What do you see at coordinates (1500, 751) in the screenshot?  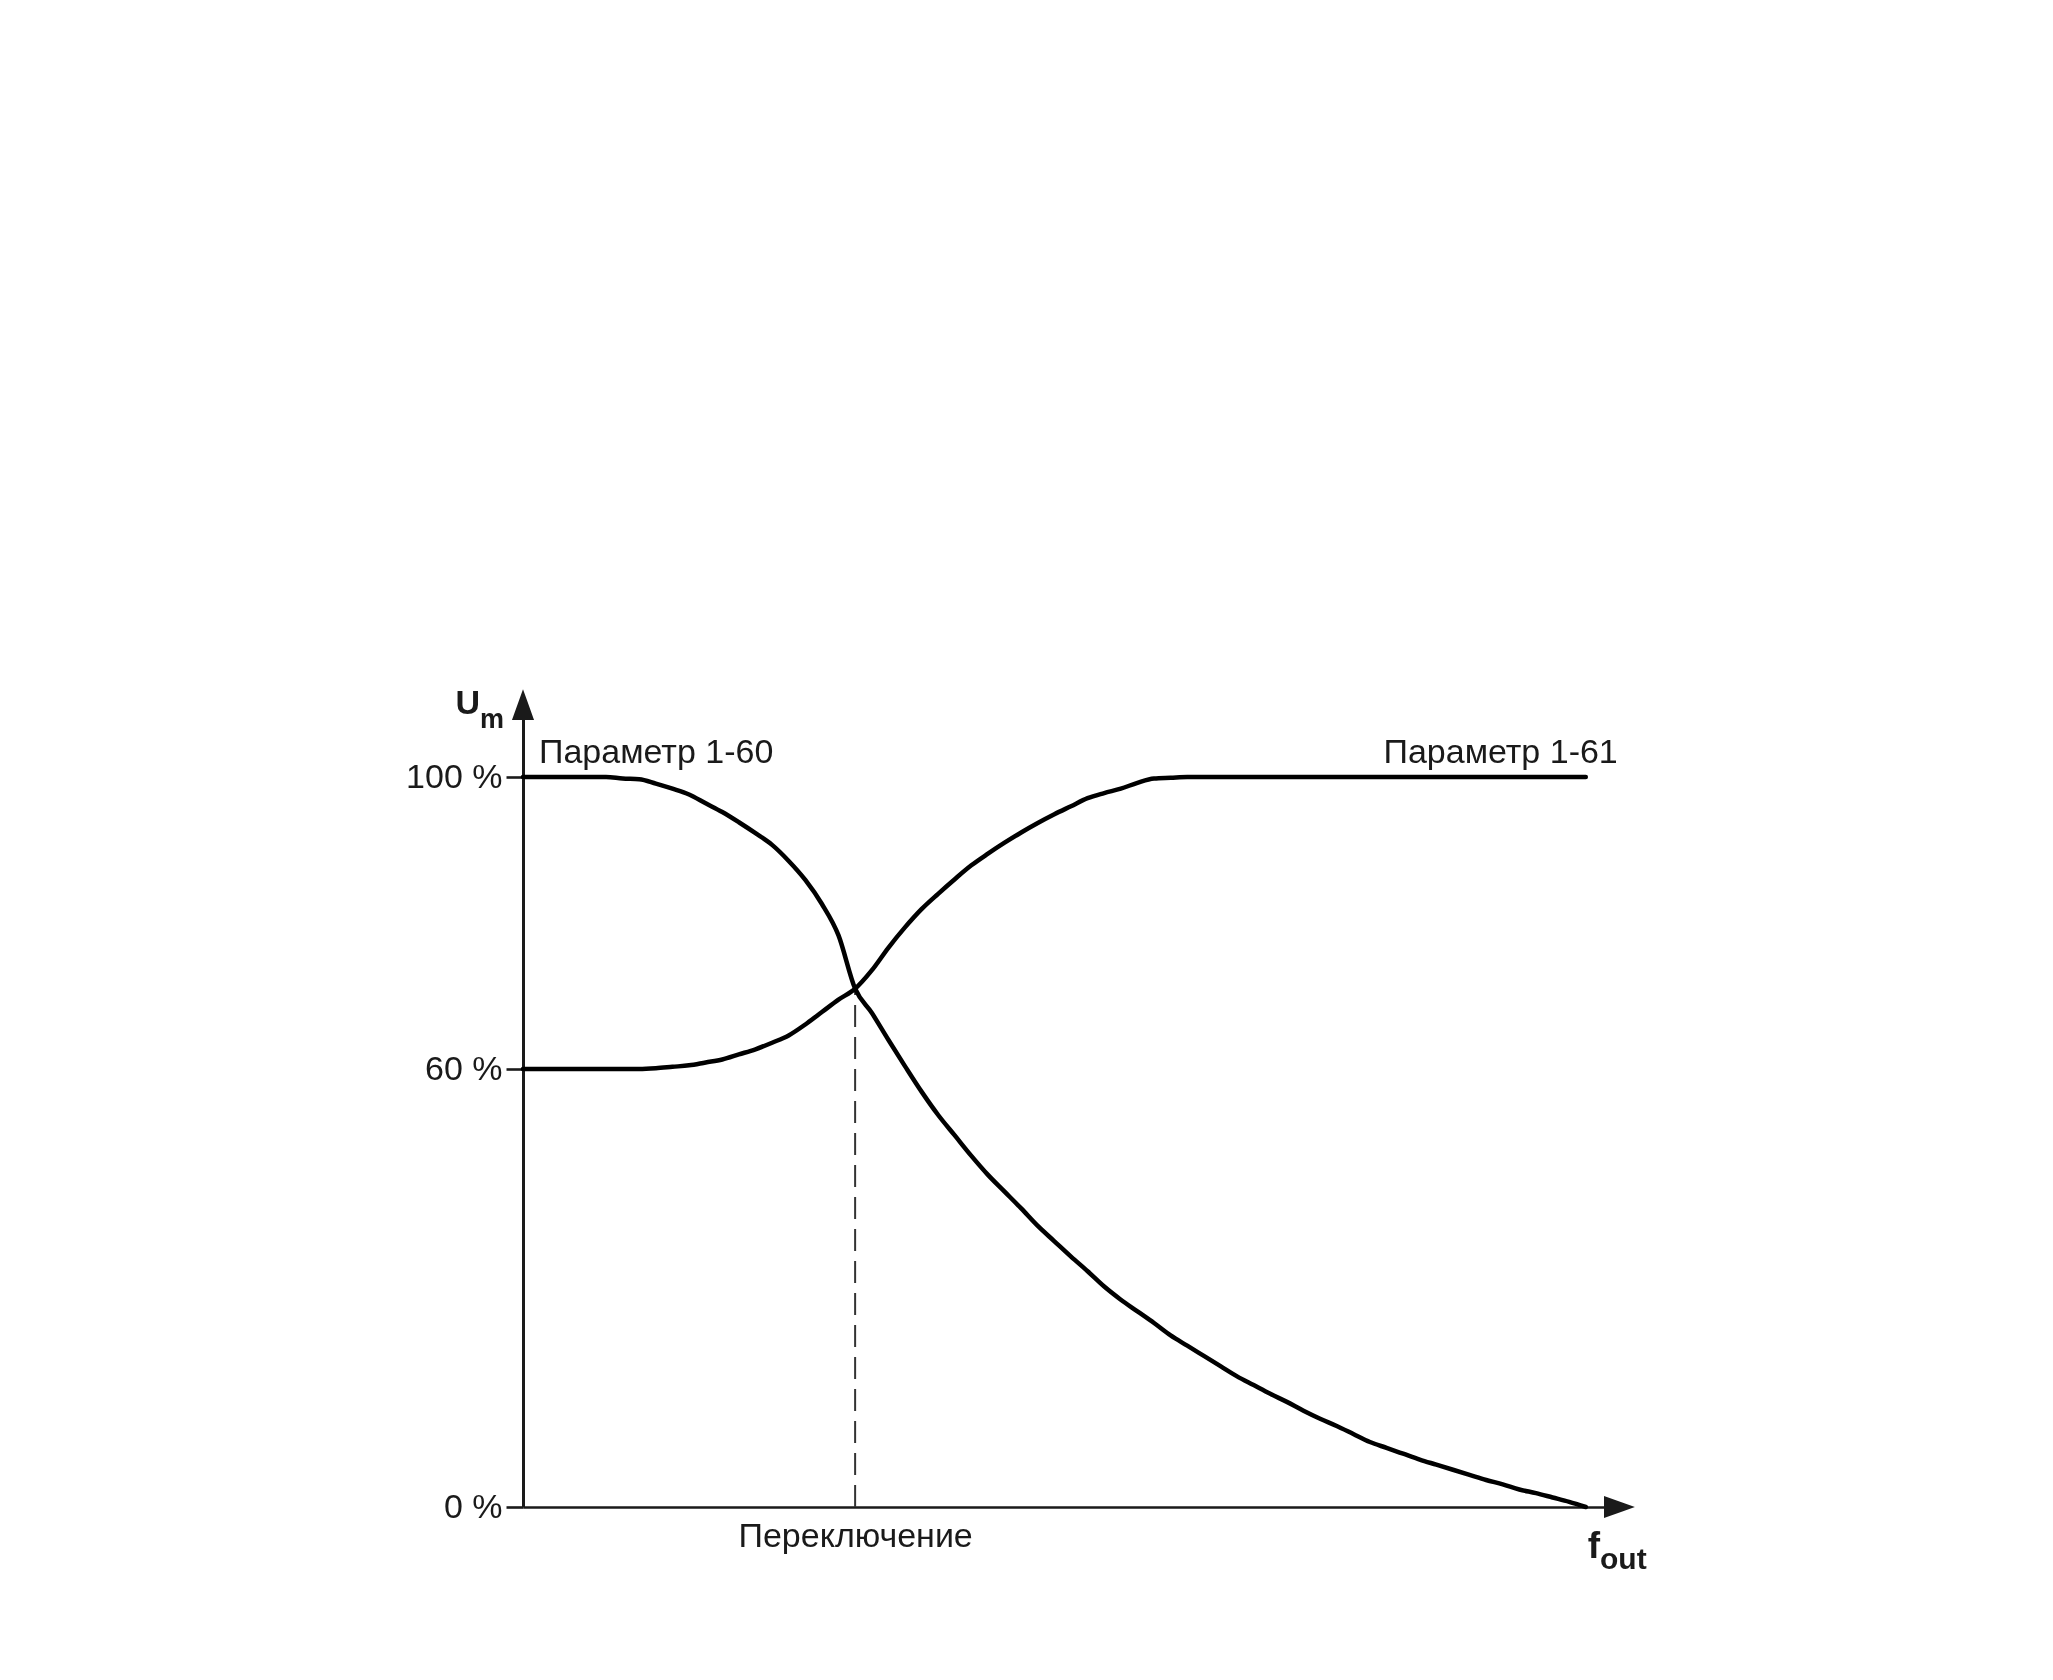 I see `series-label: Параметр 1-61` at bounding box center [1500, 751].